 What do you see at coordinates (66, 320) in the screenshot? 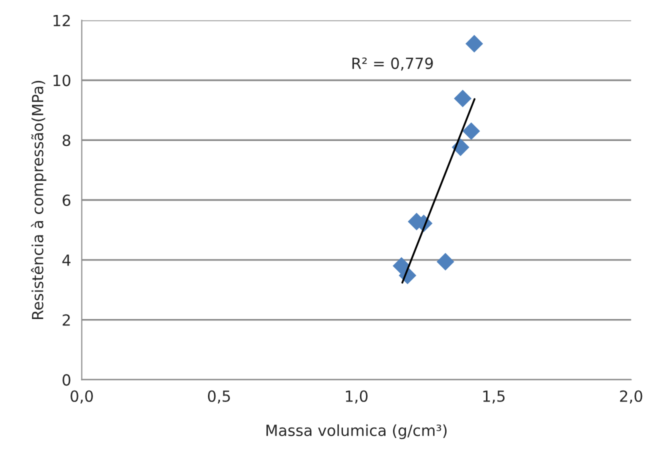
I see `y-tick-label: 2` at bounding box center [66, 320].